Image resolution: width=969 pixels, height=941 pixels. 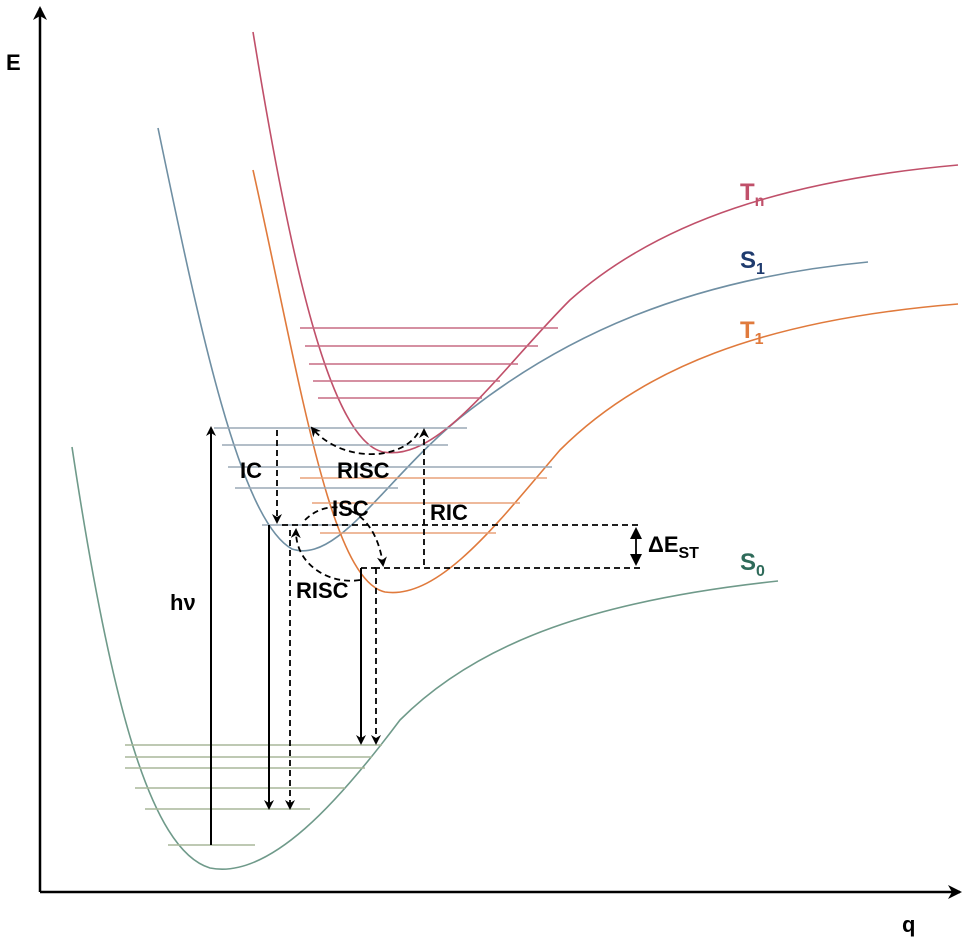 What do you see at coordinates (908, 924) in the screenshot?
I see `x-axis-label: q` at bounding box center [908, 924].